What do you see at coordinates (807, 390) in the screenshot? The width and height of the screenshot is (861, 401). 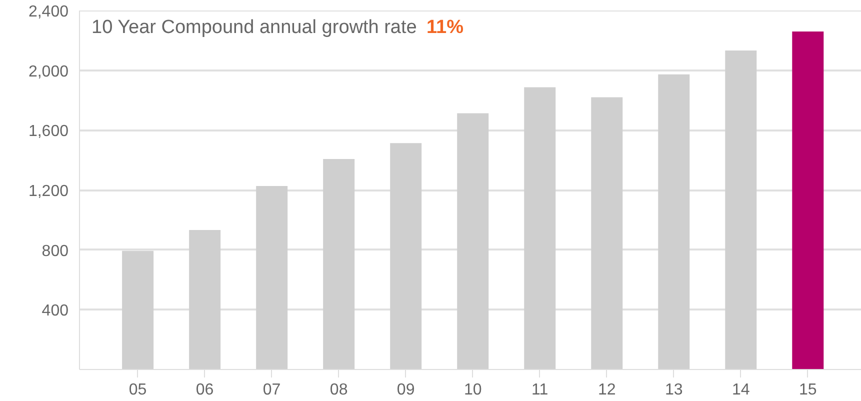 I see `x-tick-label: 15` at bounding box center [807, 390].